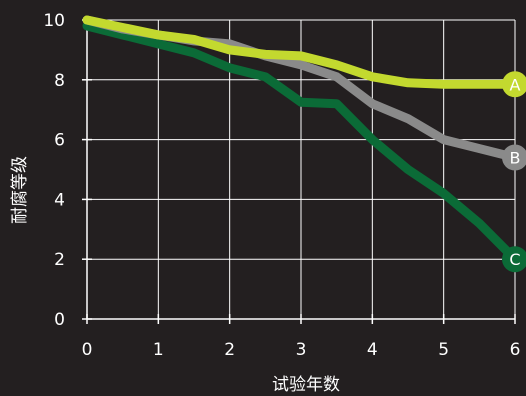  What do you see at coordinates (59, 200) in the screenshot?
I see `y-tick-label: 4` at bounding box center [59, 200].